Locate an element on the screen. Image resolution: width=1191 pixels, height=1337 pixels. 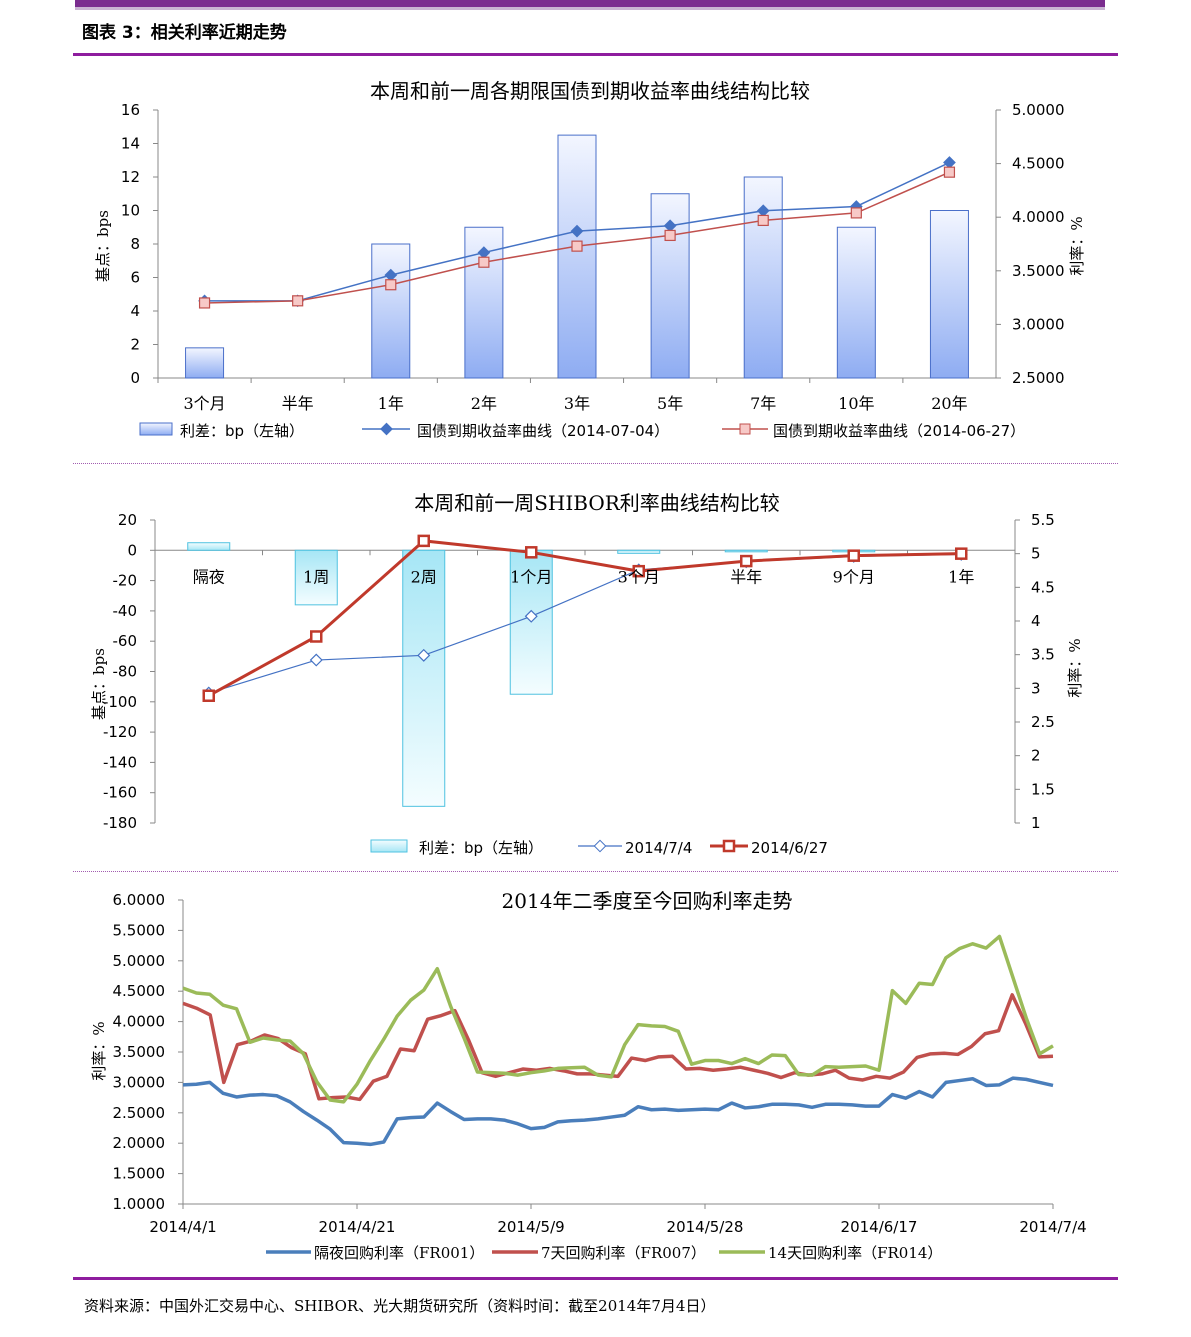
chart1-y2tick-label: 4.5000 is located at coordinates (1038, 164).